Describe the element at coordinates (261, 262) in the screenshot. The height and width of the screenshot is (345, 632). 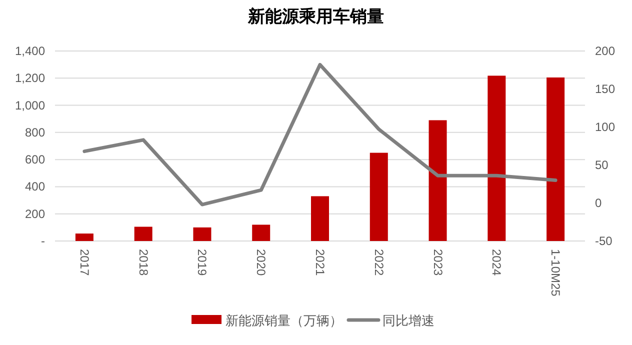
I see `x-tick-label: 2020` at that location.